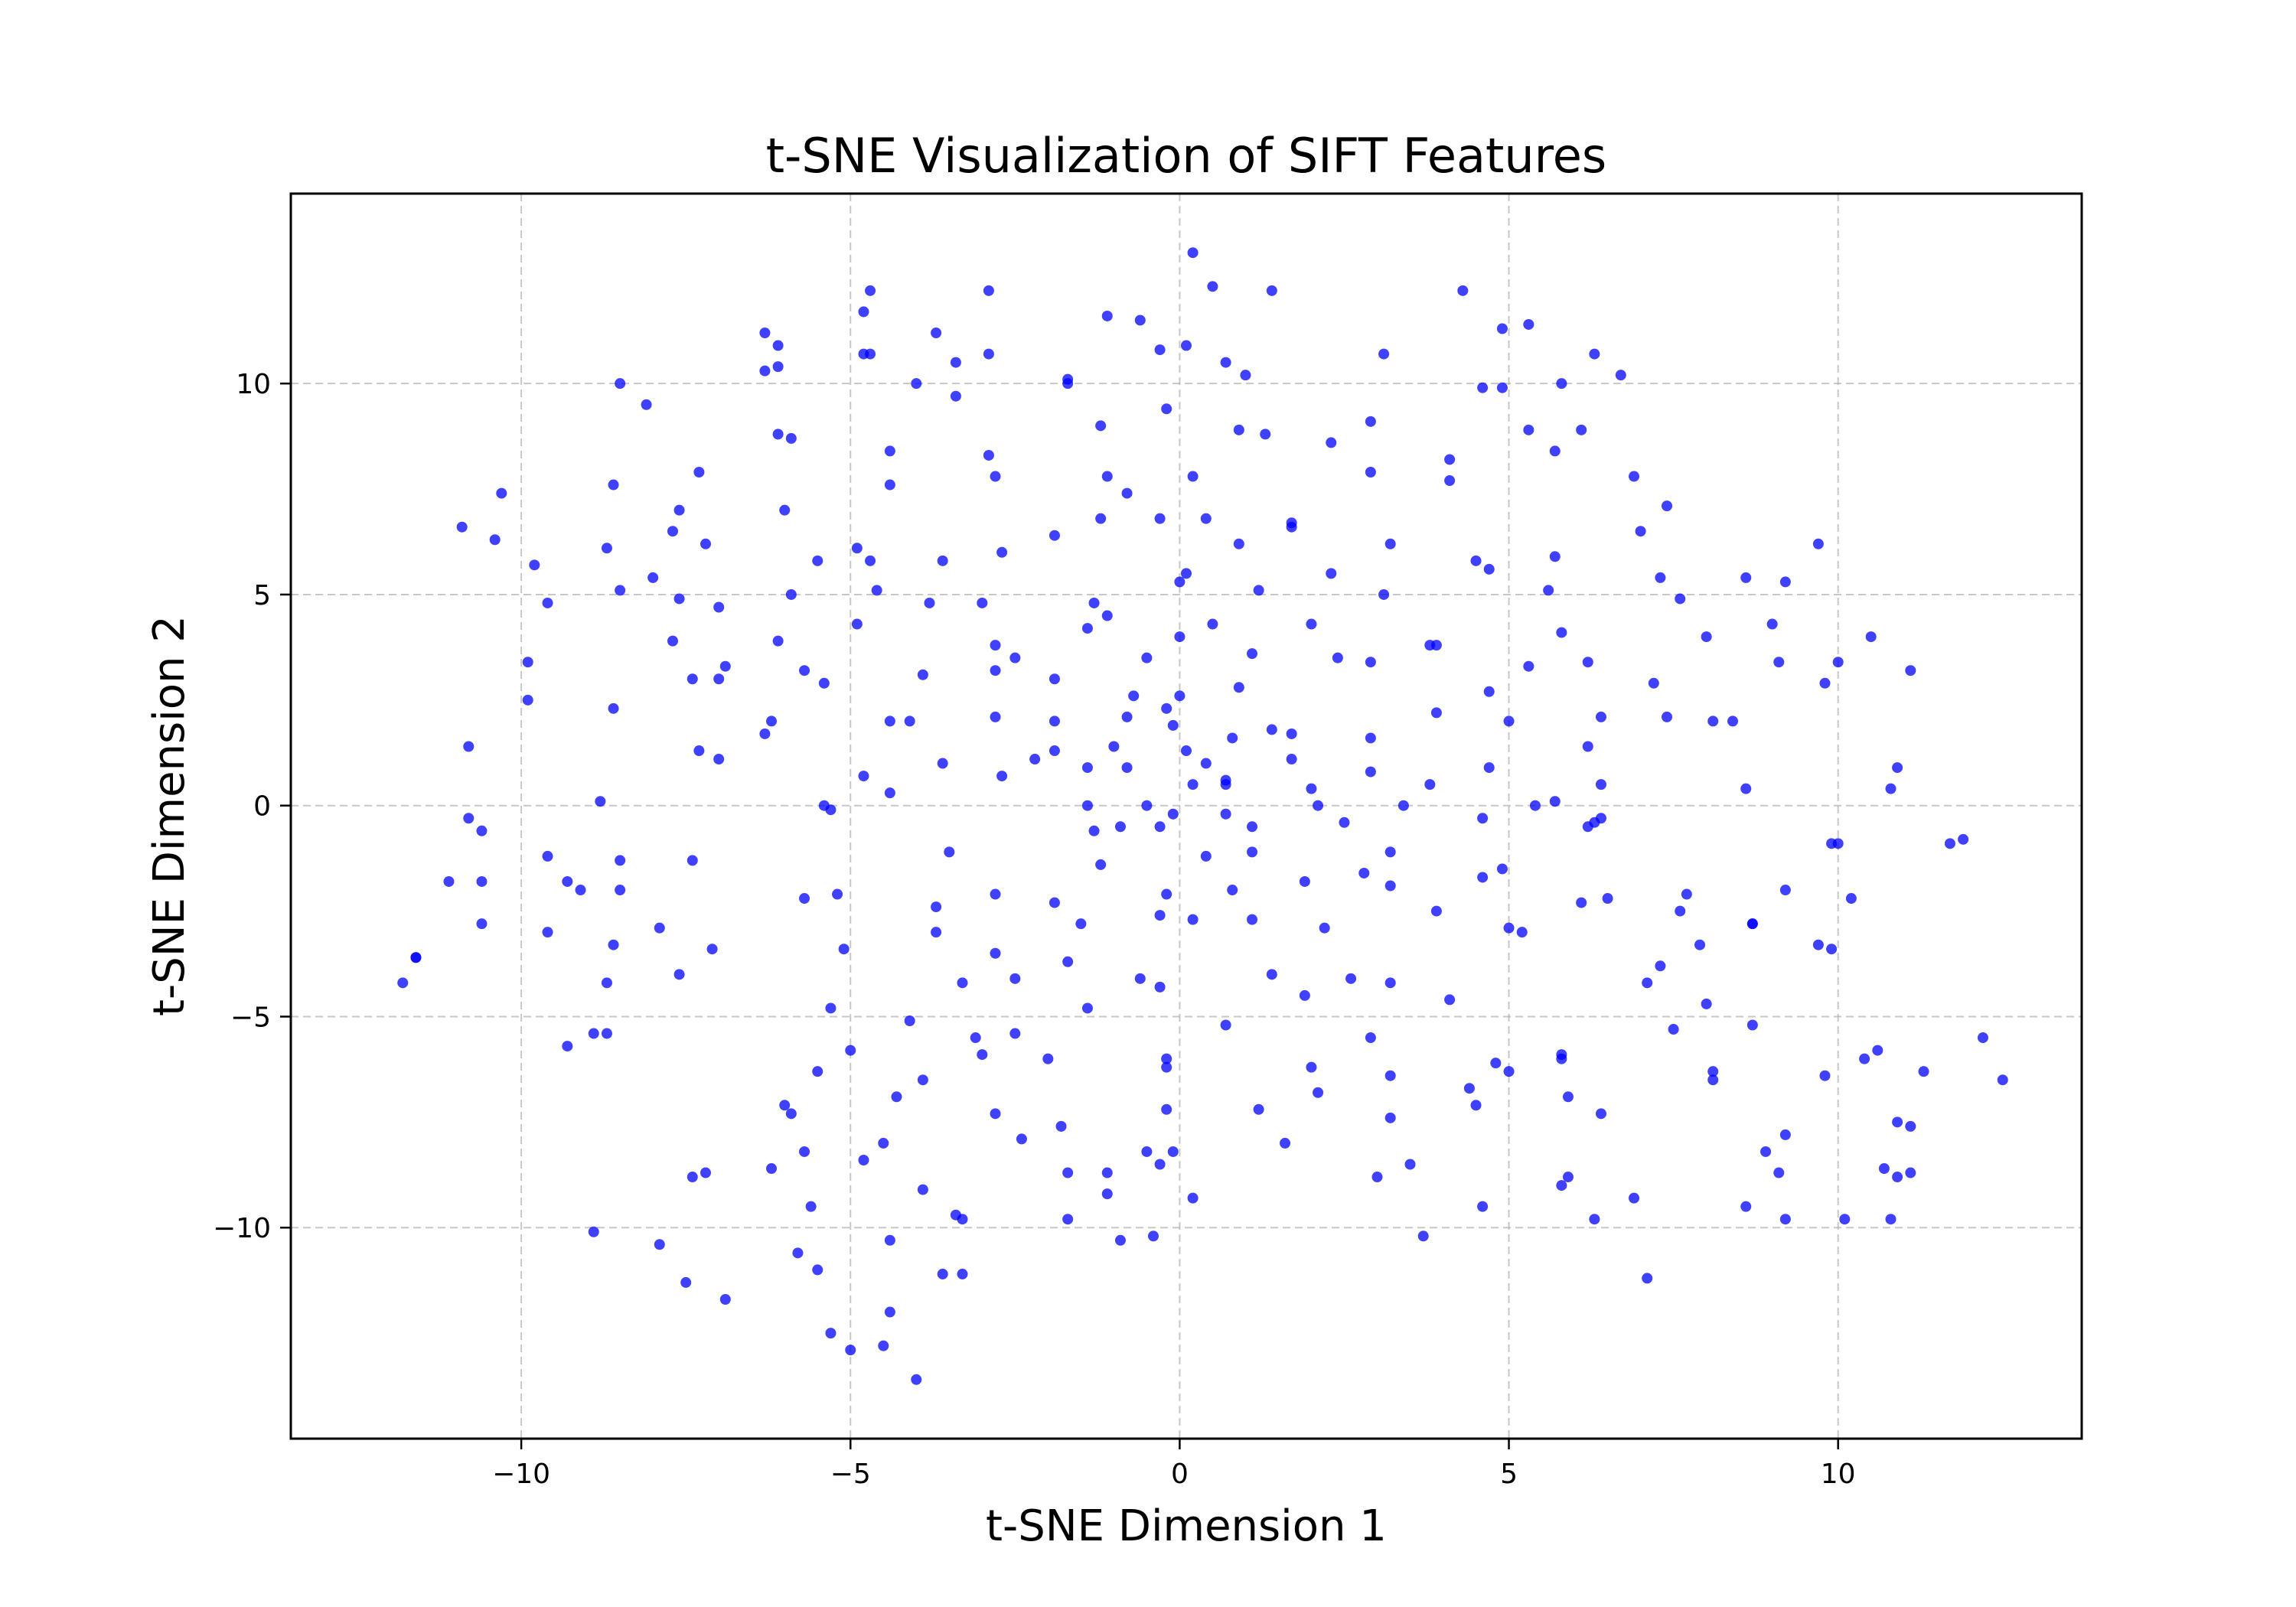 This screenshot has width=2296, height=1607. What do you see at coordinates (250, 1017) in the screenshot?
I see `y-tick-label: −5` at bounding box center [250, 1017].